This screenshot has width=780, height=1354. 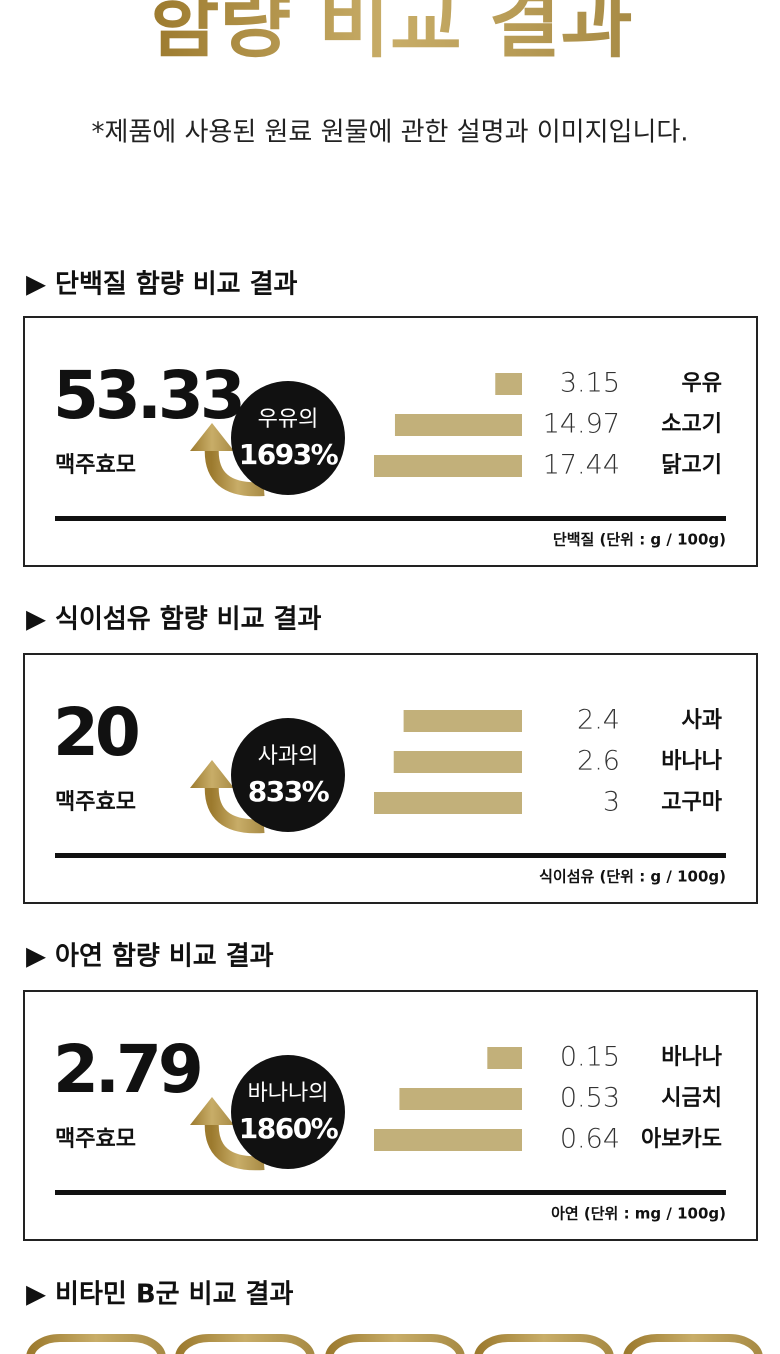 I want to click on unit-note: 단백질 (단위 : g / 100g), so click(x=639, y=540).